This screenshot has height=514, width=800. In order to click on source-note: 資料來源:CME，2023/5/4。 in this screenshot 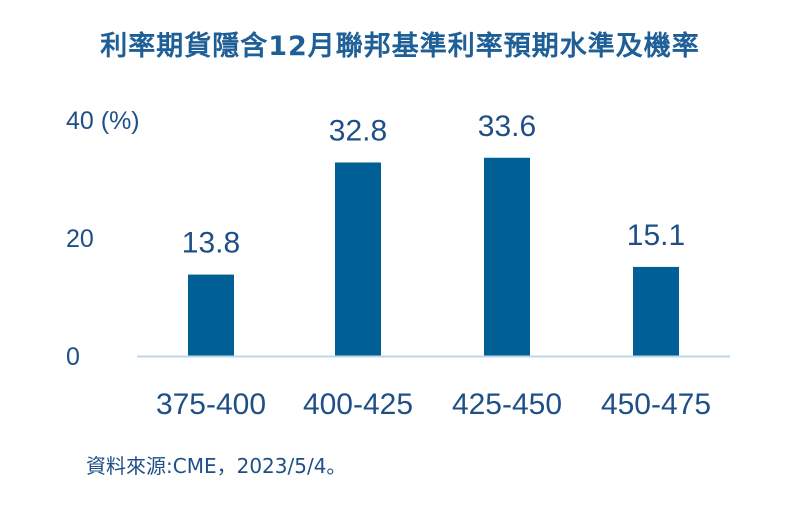, I will do `click(216, 466)`.